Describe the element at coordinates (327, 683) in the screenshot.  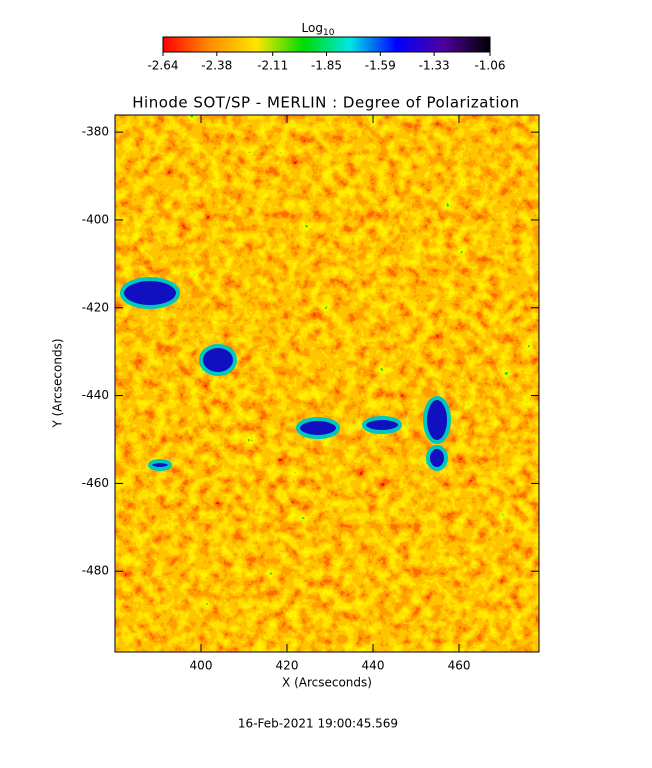
I see `x-axis-label: X (Arcseconds)` at that location.